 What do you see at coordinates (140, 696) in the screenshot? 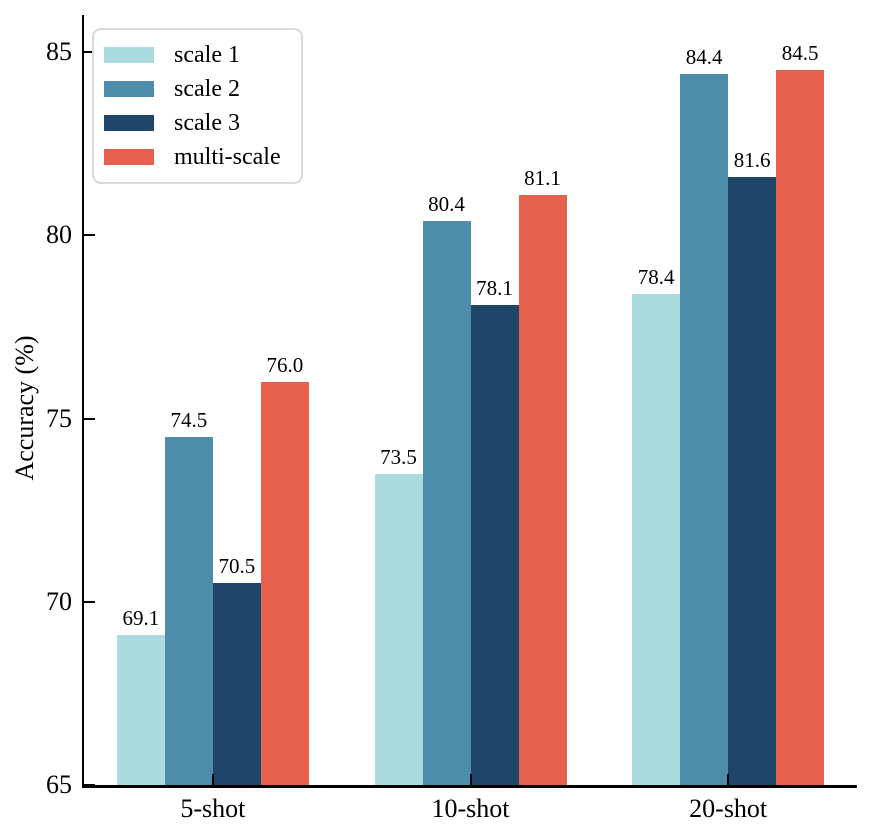
I see `bar-scale-1-5-shot: 69.1` at bounding box center [140, 696].